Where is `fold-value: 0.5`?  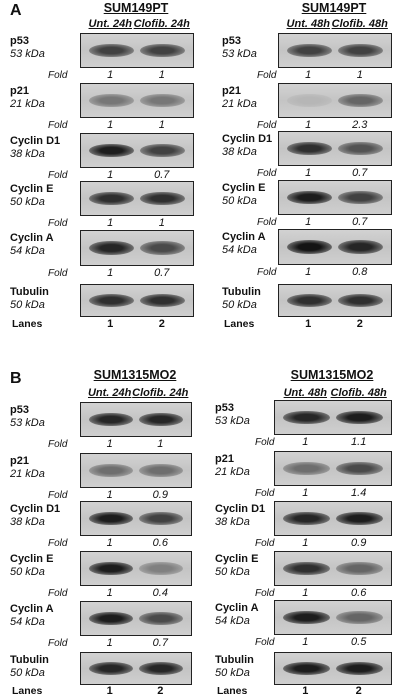
fold-value: 0.5 is located at coordinates (359, 642).